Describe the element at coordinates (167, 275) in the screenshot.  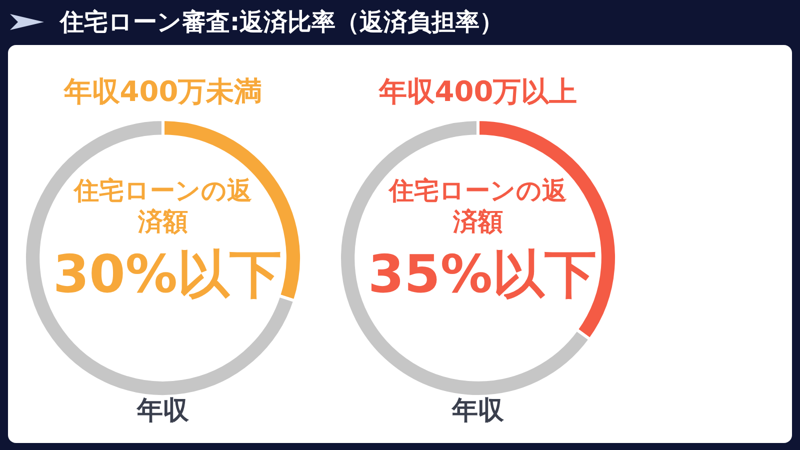
I see `text: 30%以下` at that location.